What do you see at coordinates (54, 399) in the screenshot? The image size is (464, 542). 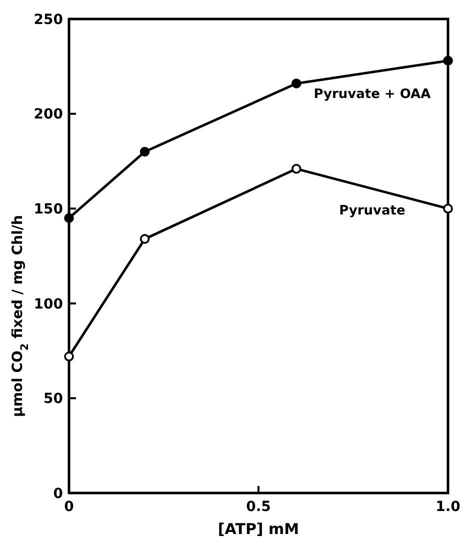 I see `y-tick-label: 50` at bounding box center [54, 399].